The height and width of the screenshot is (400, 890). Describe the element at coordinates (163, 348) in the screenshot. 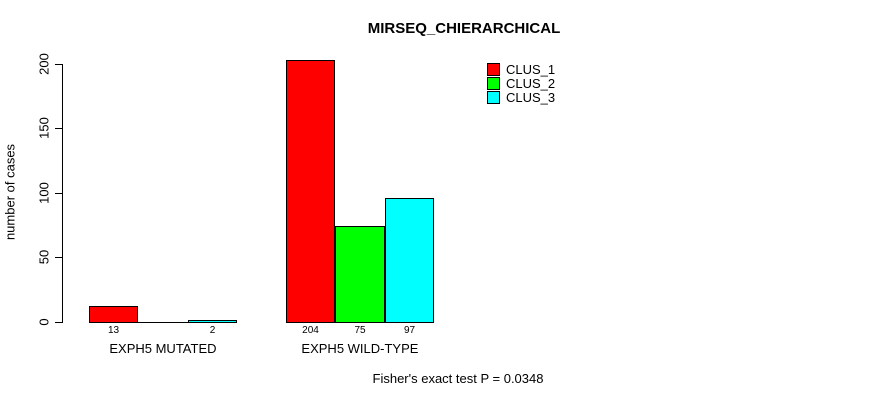

I see `category-label: EXPH5 MUTATED` at that location.